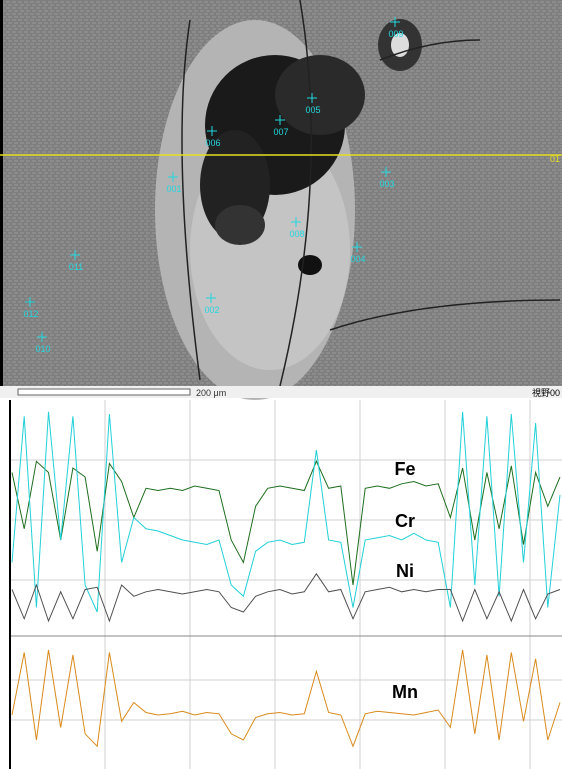 This screenshot has width=562, height=769. I want to click on scale-strip: 200 μm 視野00, so click(281, 392).